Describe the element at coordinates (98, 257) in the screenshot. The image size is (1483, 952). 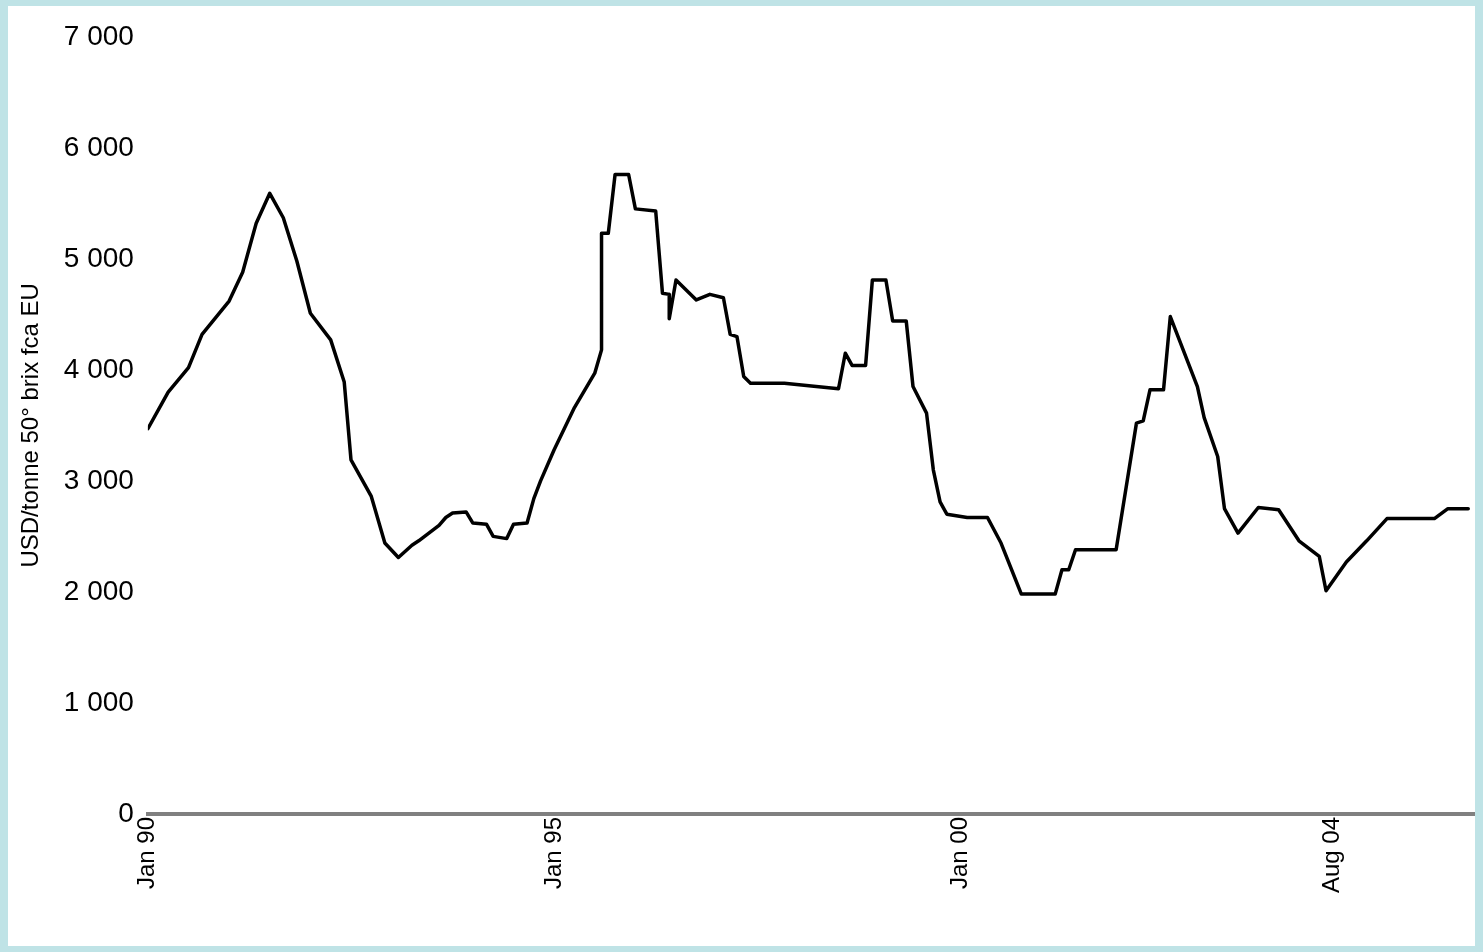
I see `y-tick-label: 5 000` at that location.